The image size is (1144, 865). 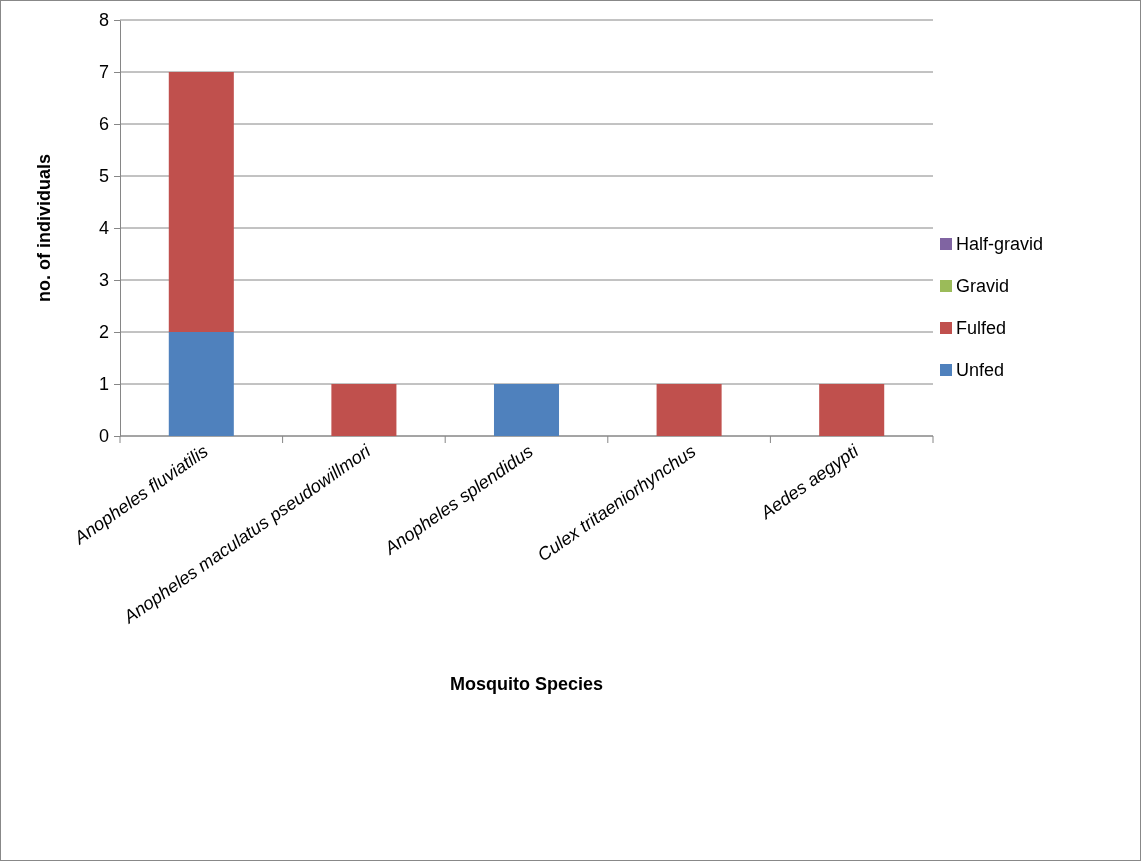 What do you see at coordinates (44, 228) in the screenshot?
I see `y-axis-title: no. of individuals` at bounding box center [44, 228].